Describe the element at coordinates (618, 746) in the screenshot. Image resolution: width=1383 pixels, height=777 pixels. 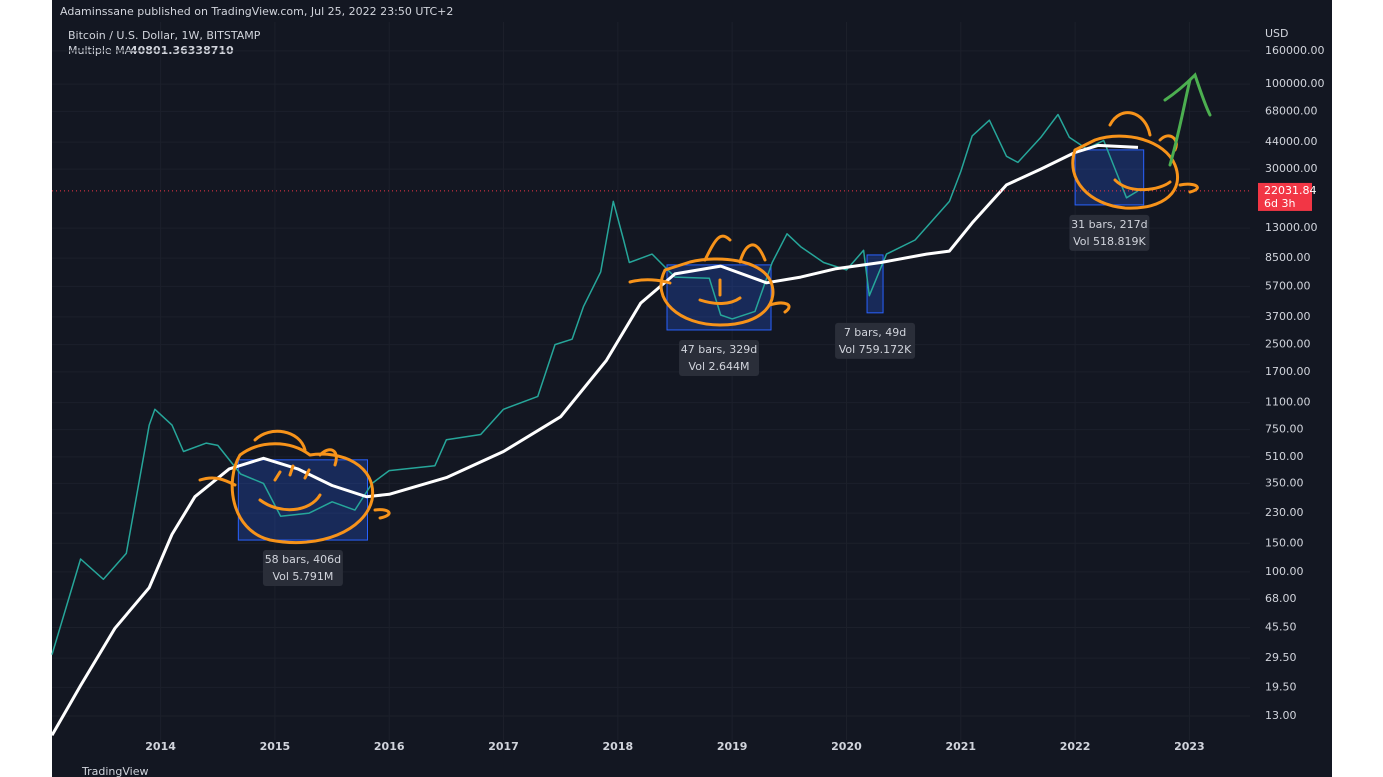
I see `x-tick-label: 2018` at that location.